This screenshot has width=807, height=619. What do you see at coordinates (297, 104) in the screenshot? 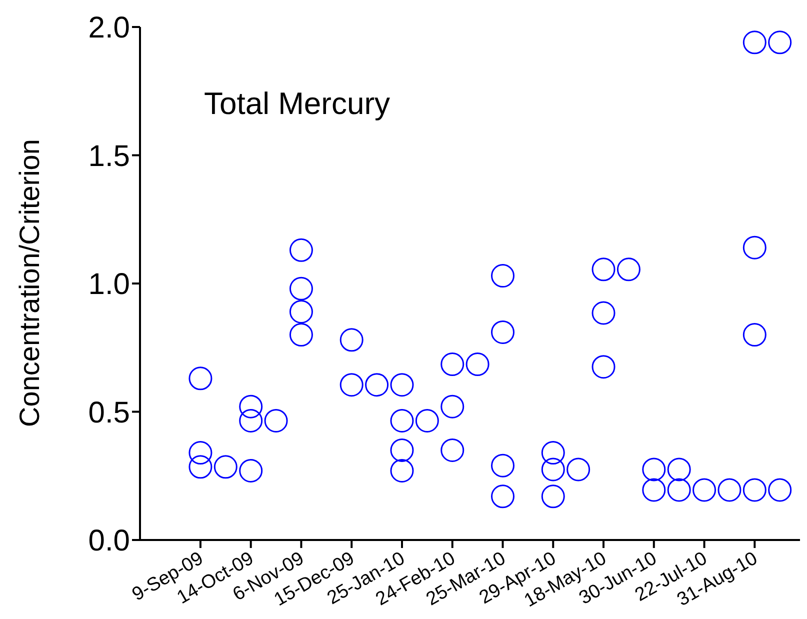
I see `text: Total Mercury` at bounding box center [297, 104].